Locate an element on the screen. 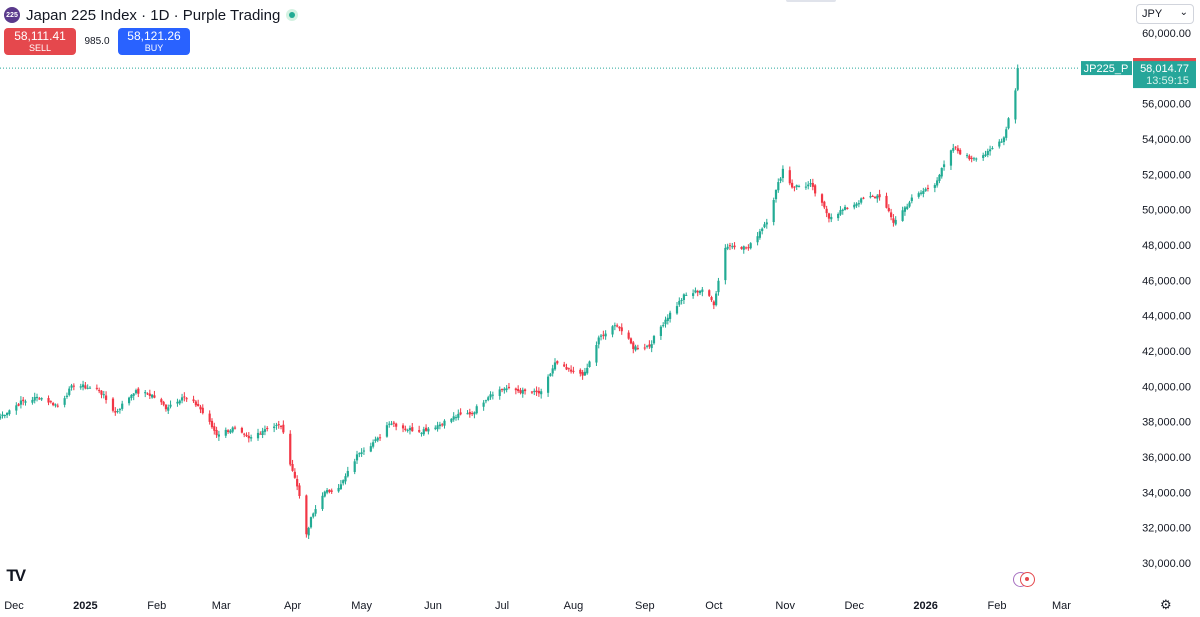 The image size is (1200, 617). spread-value: 985.0 is located at coordinates (97, 41).